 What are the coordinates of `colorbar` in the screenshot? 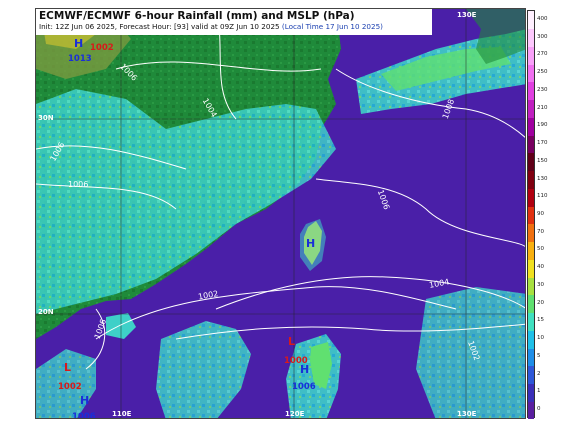 It's located at (531, 215).